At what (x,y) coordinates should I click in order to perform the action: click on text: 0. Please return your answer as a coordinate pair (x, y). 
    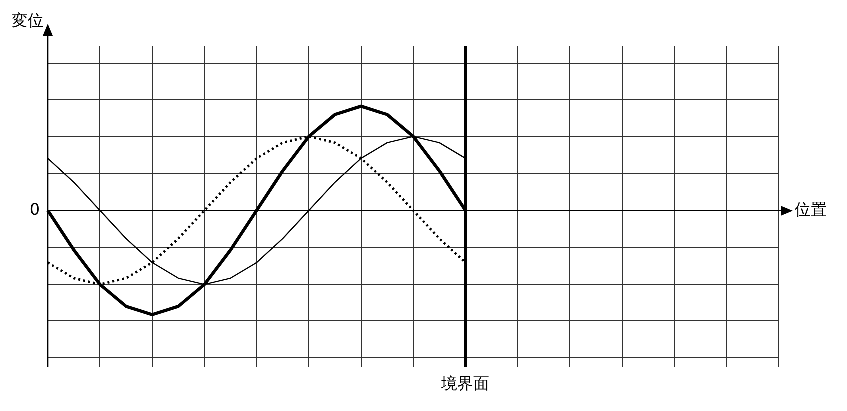
    Looking at the image, I should click on (35, 209).